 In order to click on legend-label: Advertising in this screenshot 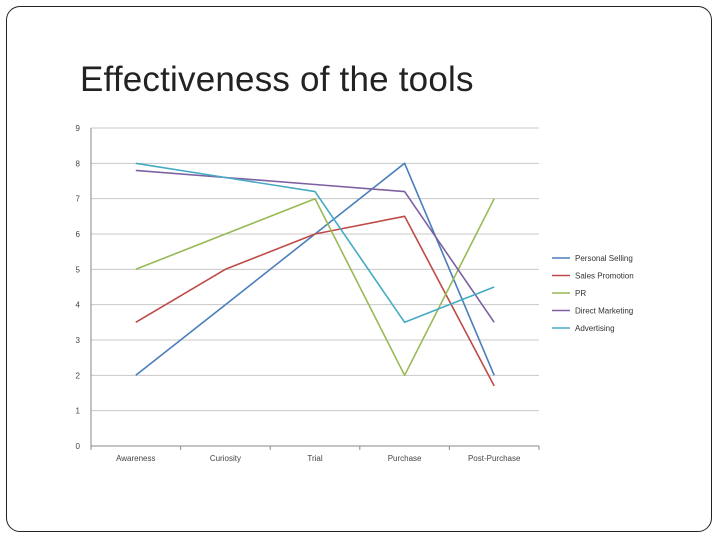, I will do `click(595, 328)`.